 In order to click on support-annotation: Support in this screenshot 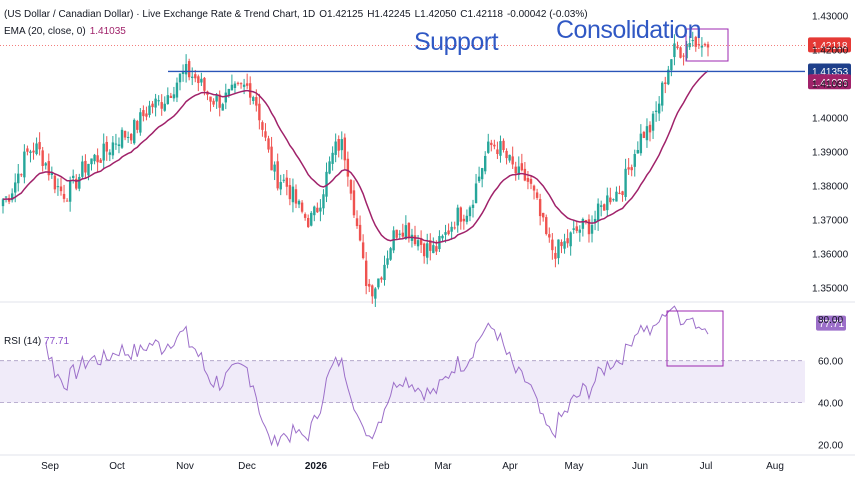, I will do `click(456, 42)`.